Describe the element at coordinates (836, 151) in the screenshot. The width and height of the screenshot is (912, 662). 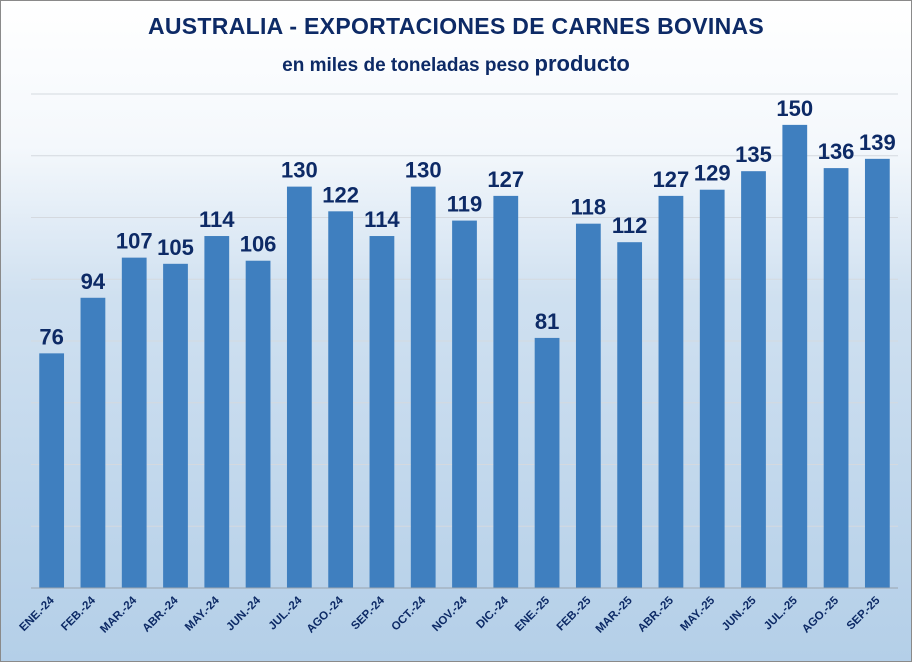
I see `data-label: 136` at that location.